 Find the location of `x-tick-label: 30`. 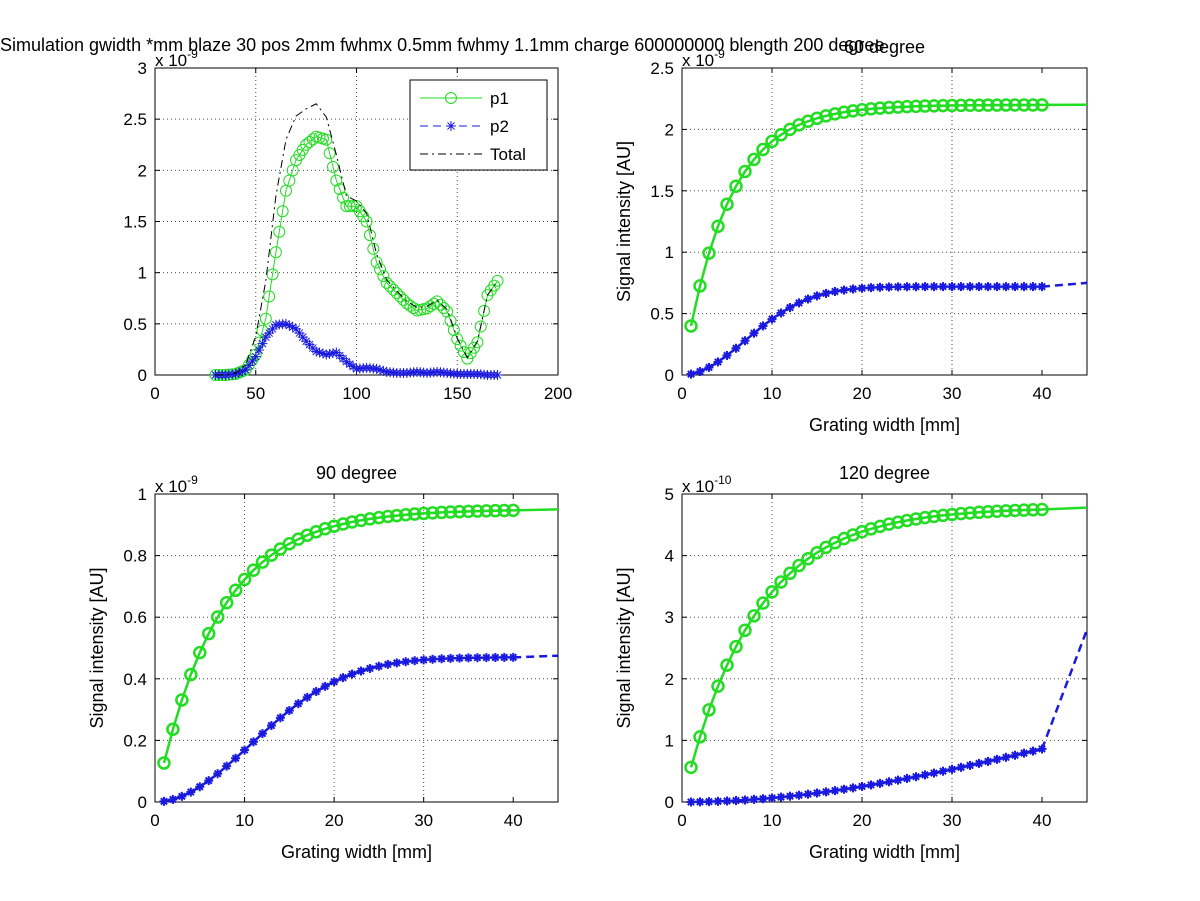

x-tick-label: 30 is located at coordinates (952, 820).